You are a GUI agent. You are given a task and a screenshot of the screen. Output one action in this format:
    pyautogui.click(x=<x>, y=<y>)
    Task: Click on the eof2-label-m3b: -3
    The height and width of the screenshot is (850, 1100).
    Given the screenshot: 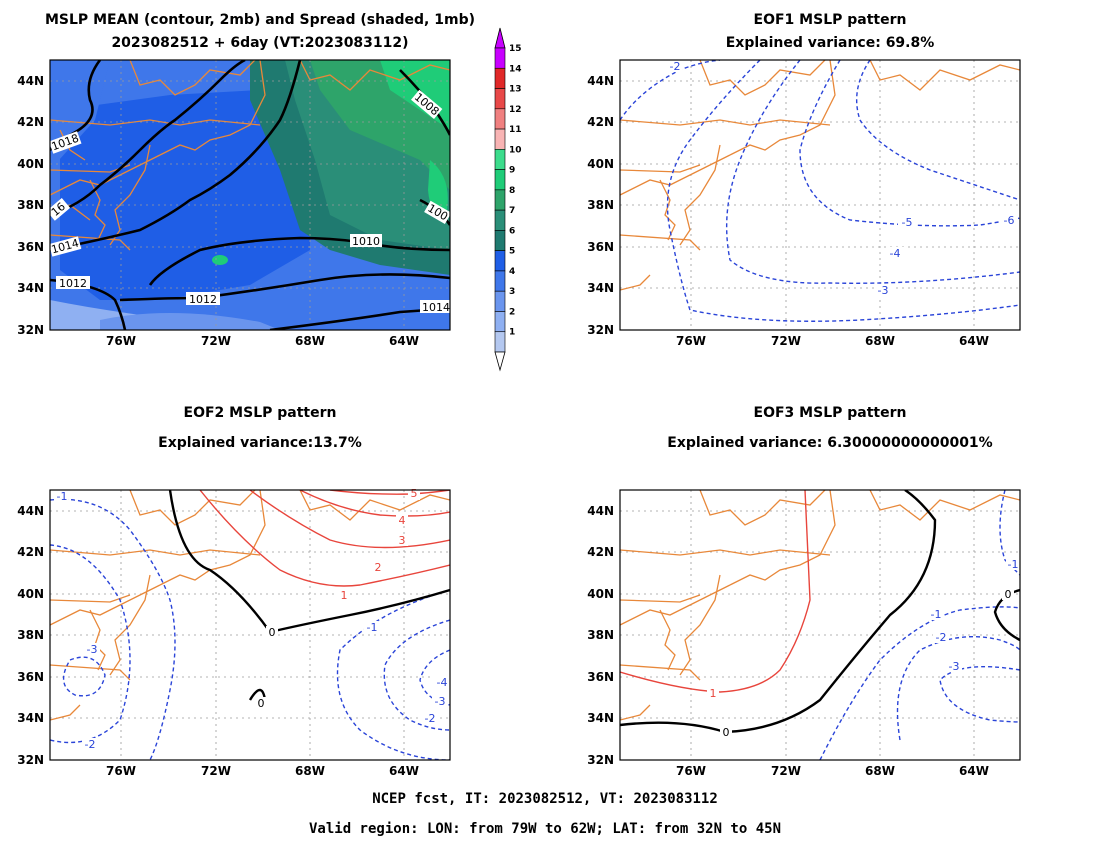 What is the action you would take?
    pyautogui.click(x=440, y=701)
    